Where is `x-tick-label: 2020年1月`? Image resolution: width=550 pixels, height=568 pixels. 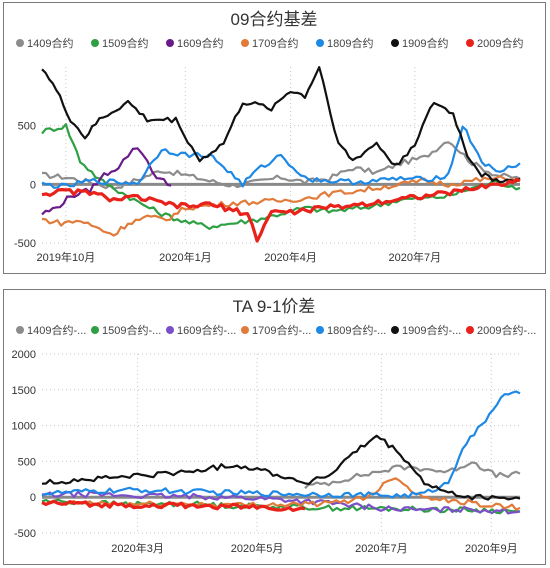 x-tick-label: 2020年1月 is located at coordinates (185, 257).